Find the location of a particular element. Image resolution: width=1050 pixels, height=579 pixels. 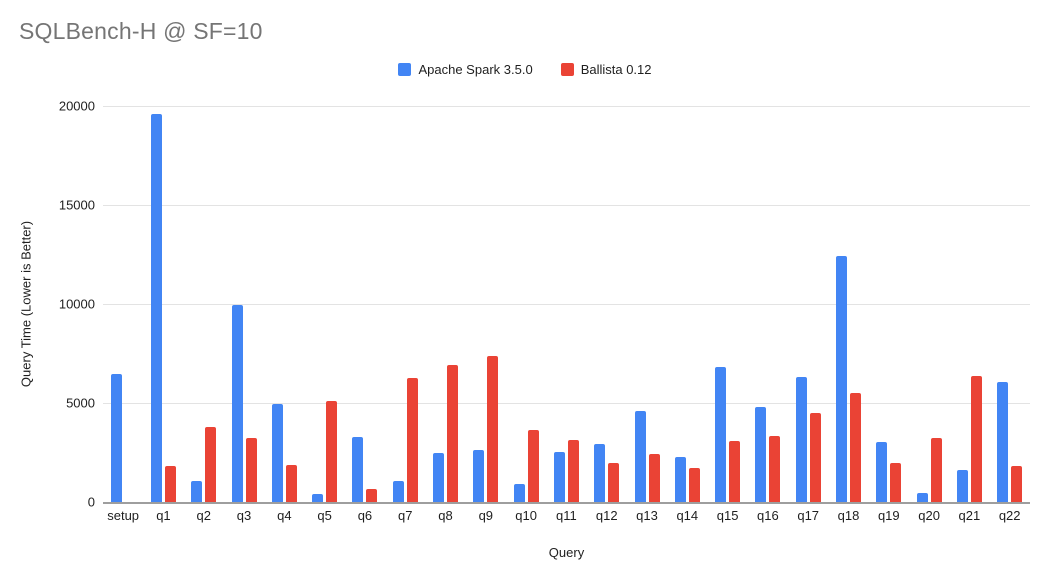

bar-group-q2 is located at coordinates (204, 304).